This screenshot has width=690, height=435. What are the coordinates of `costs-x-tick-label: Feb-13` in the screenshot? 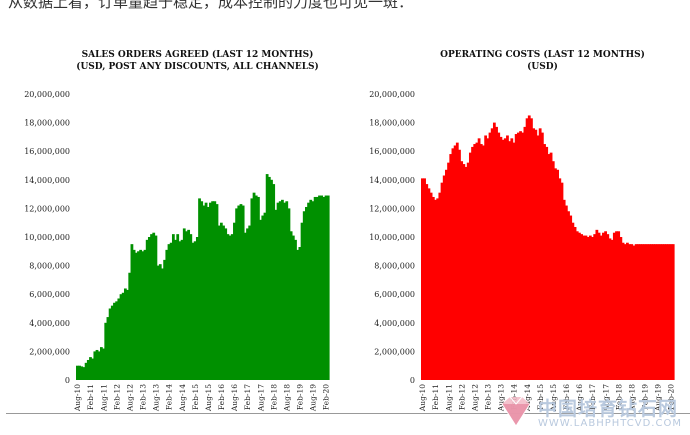 It's located at (488, 397).